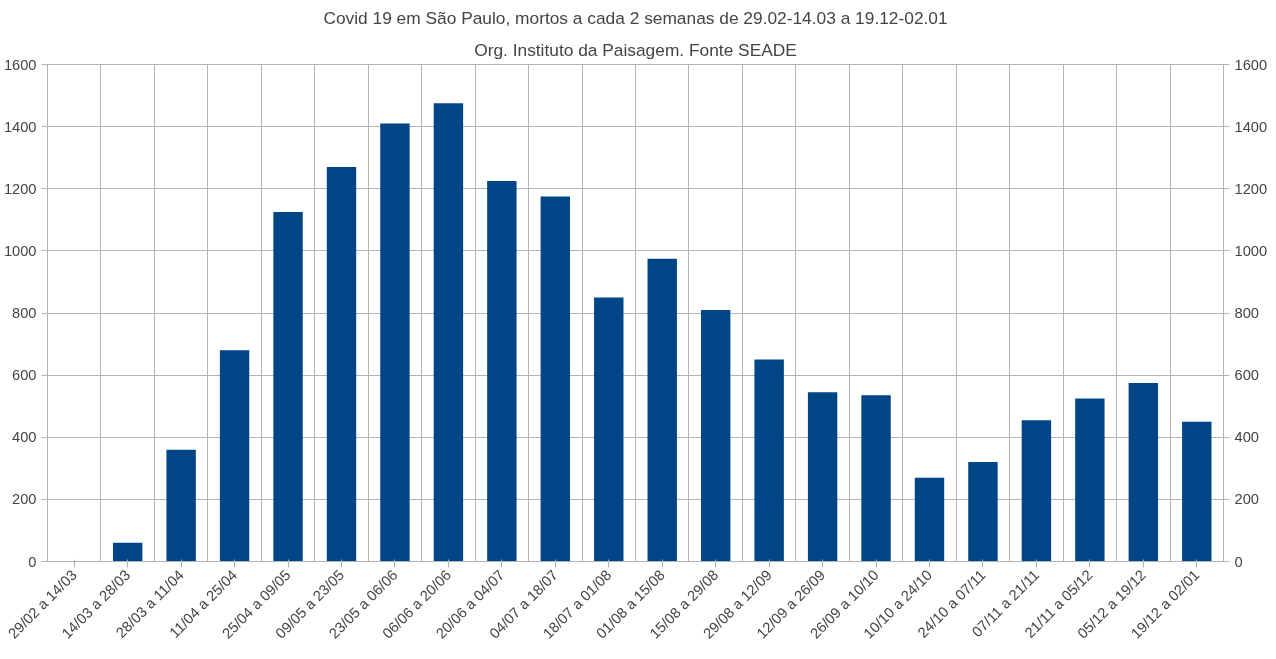  I want to click on y2-tick-label: 800, so click(1246, 313).